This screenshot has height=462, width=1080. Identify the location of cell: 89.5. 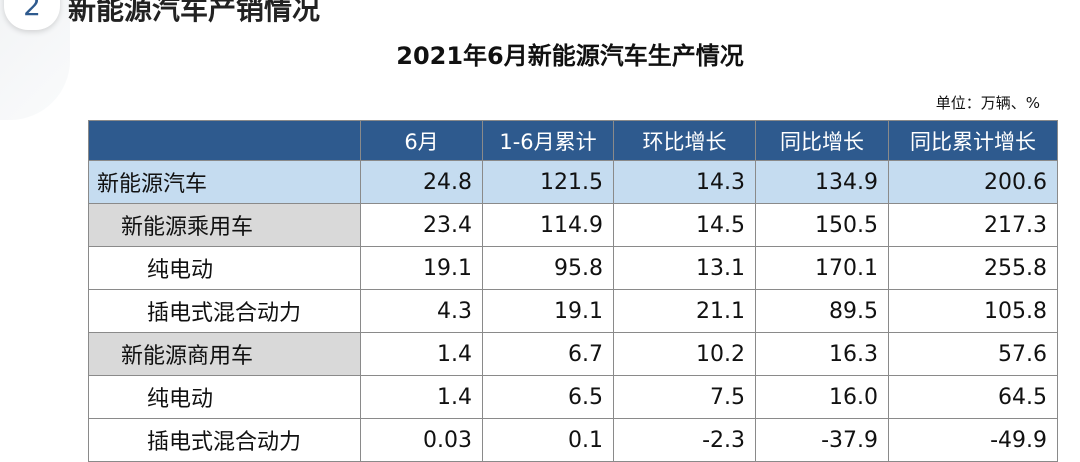
(822, 311).